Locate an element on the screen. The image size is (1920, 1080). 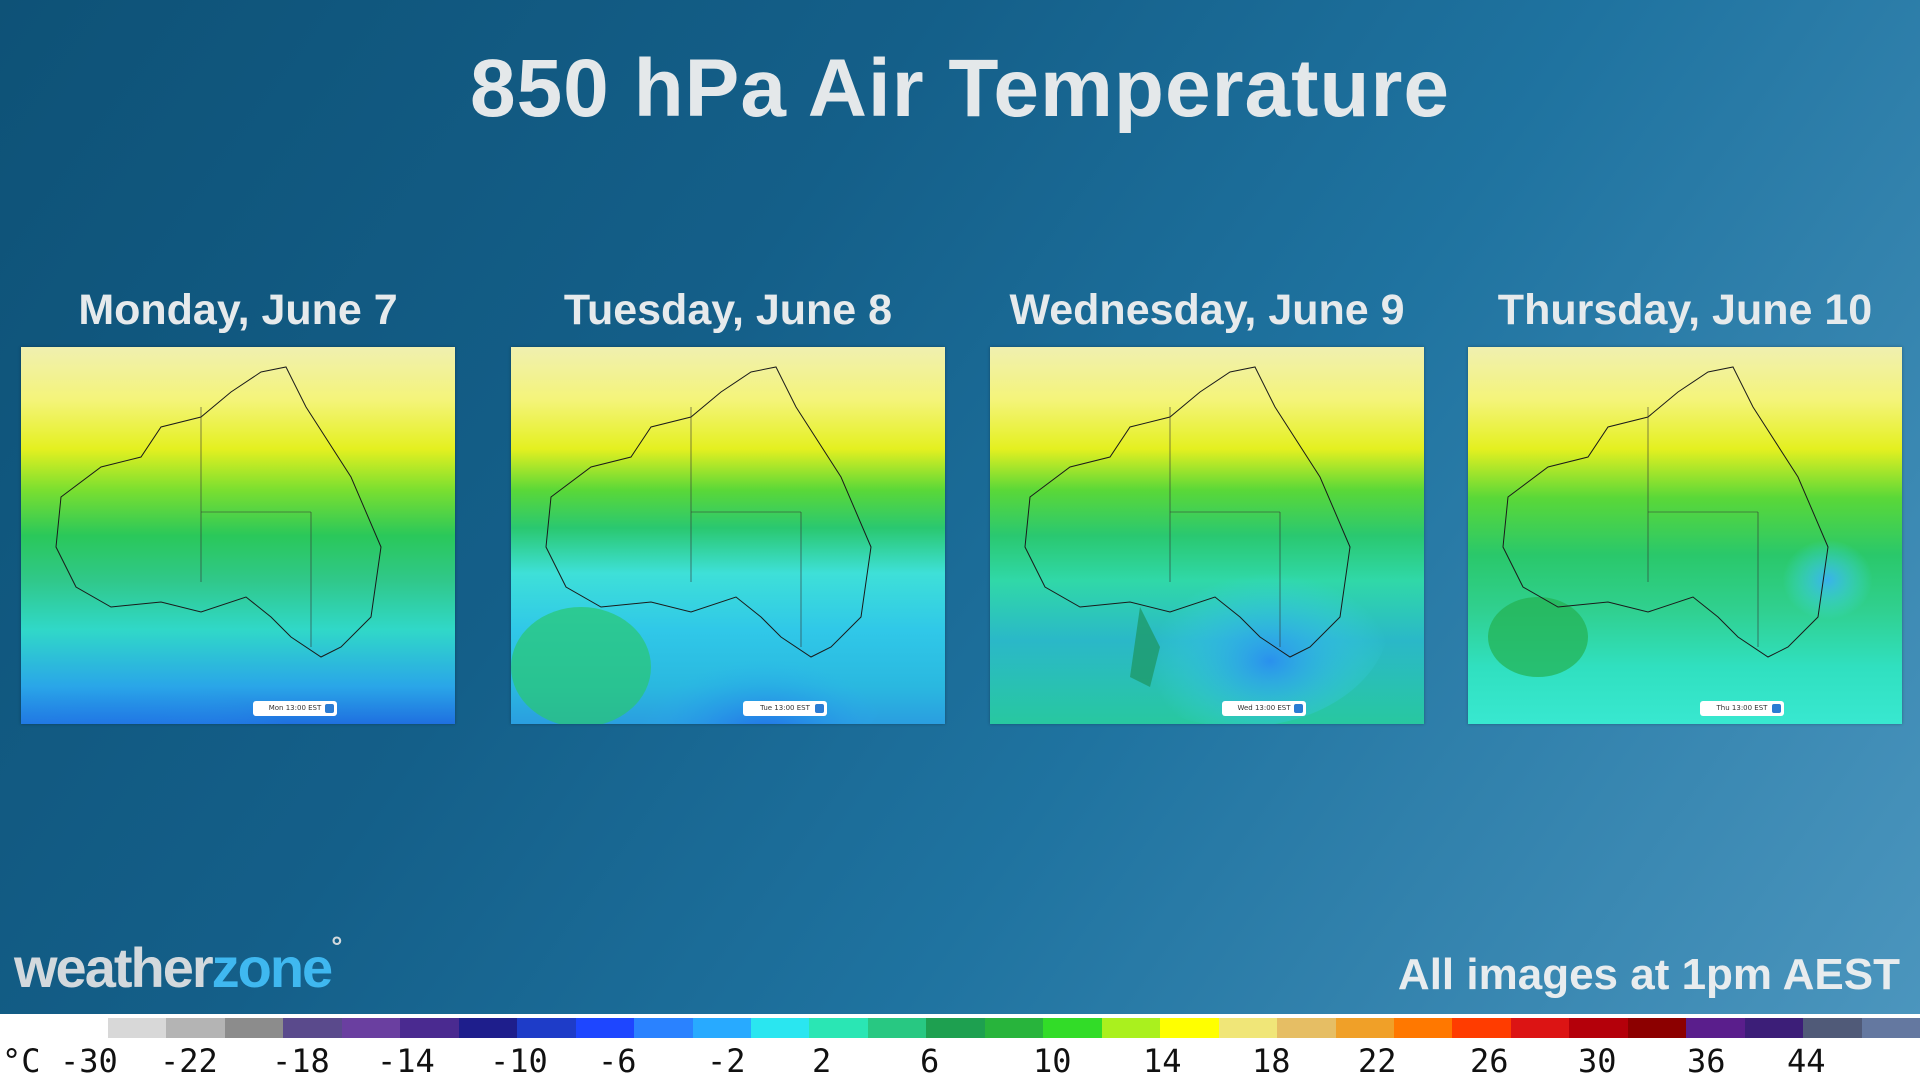
temperature-color-legend: °C -30 -22 -18 -14 -10 -6 -2 2 6 10 14 18 22 26 30 36 44 is located at coordinates (960, 1047).